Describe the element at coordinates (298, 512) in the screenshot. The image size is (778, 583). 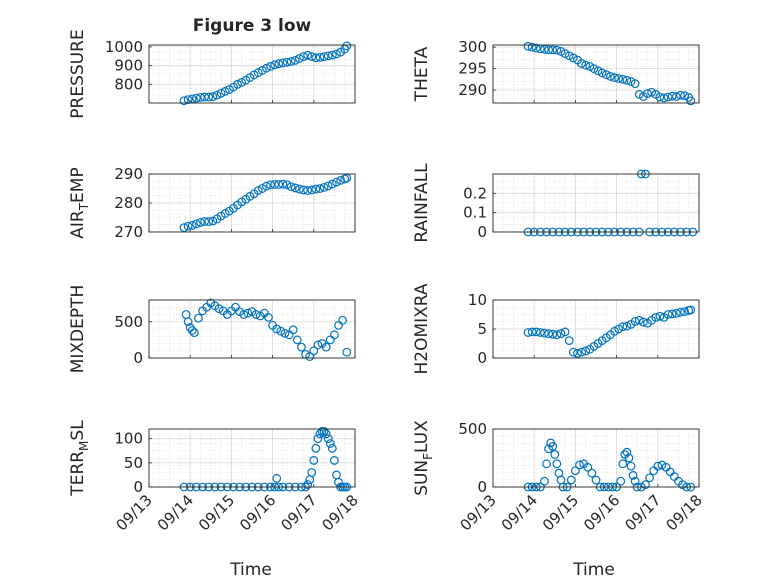
I see `x-tick-label: 09/17` at that location.